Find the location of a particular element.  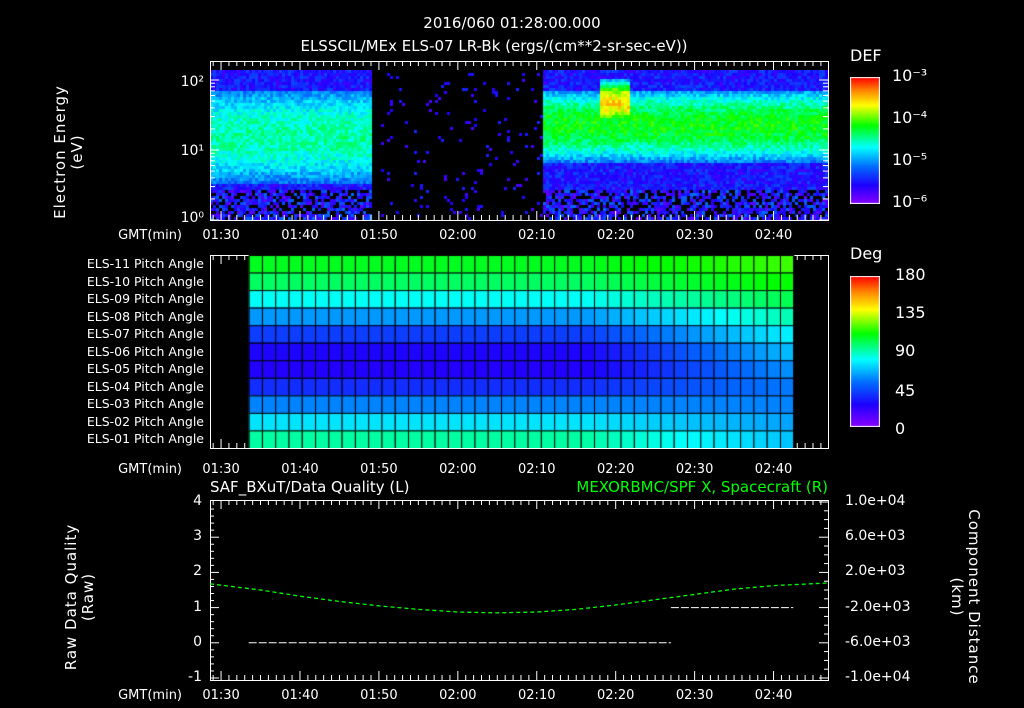

energy-tick-100: 10² is located at coordinates (192, 82).